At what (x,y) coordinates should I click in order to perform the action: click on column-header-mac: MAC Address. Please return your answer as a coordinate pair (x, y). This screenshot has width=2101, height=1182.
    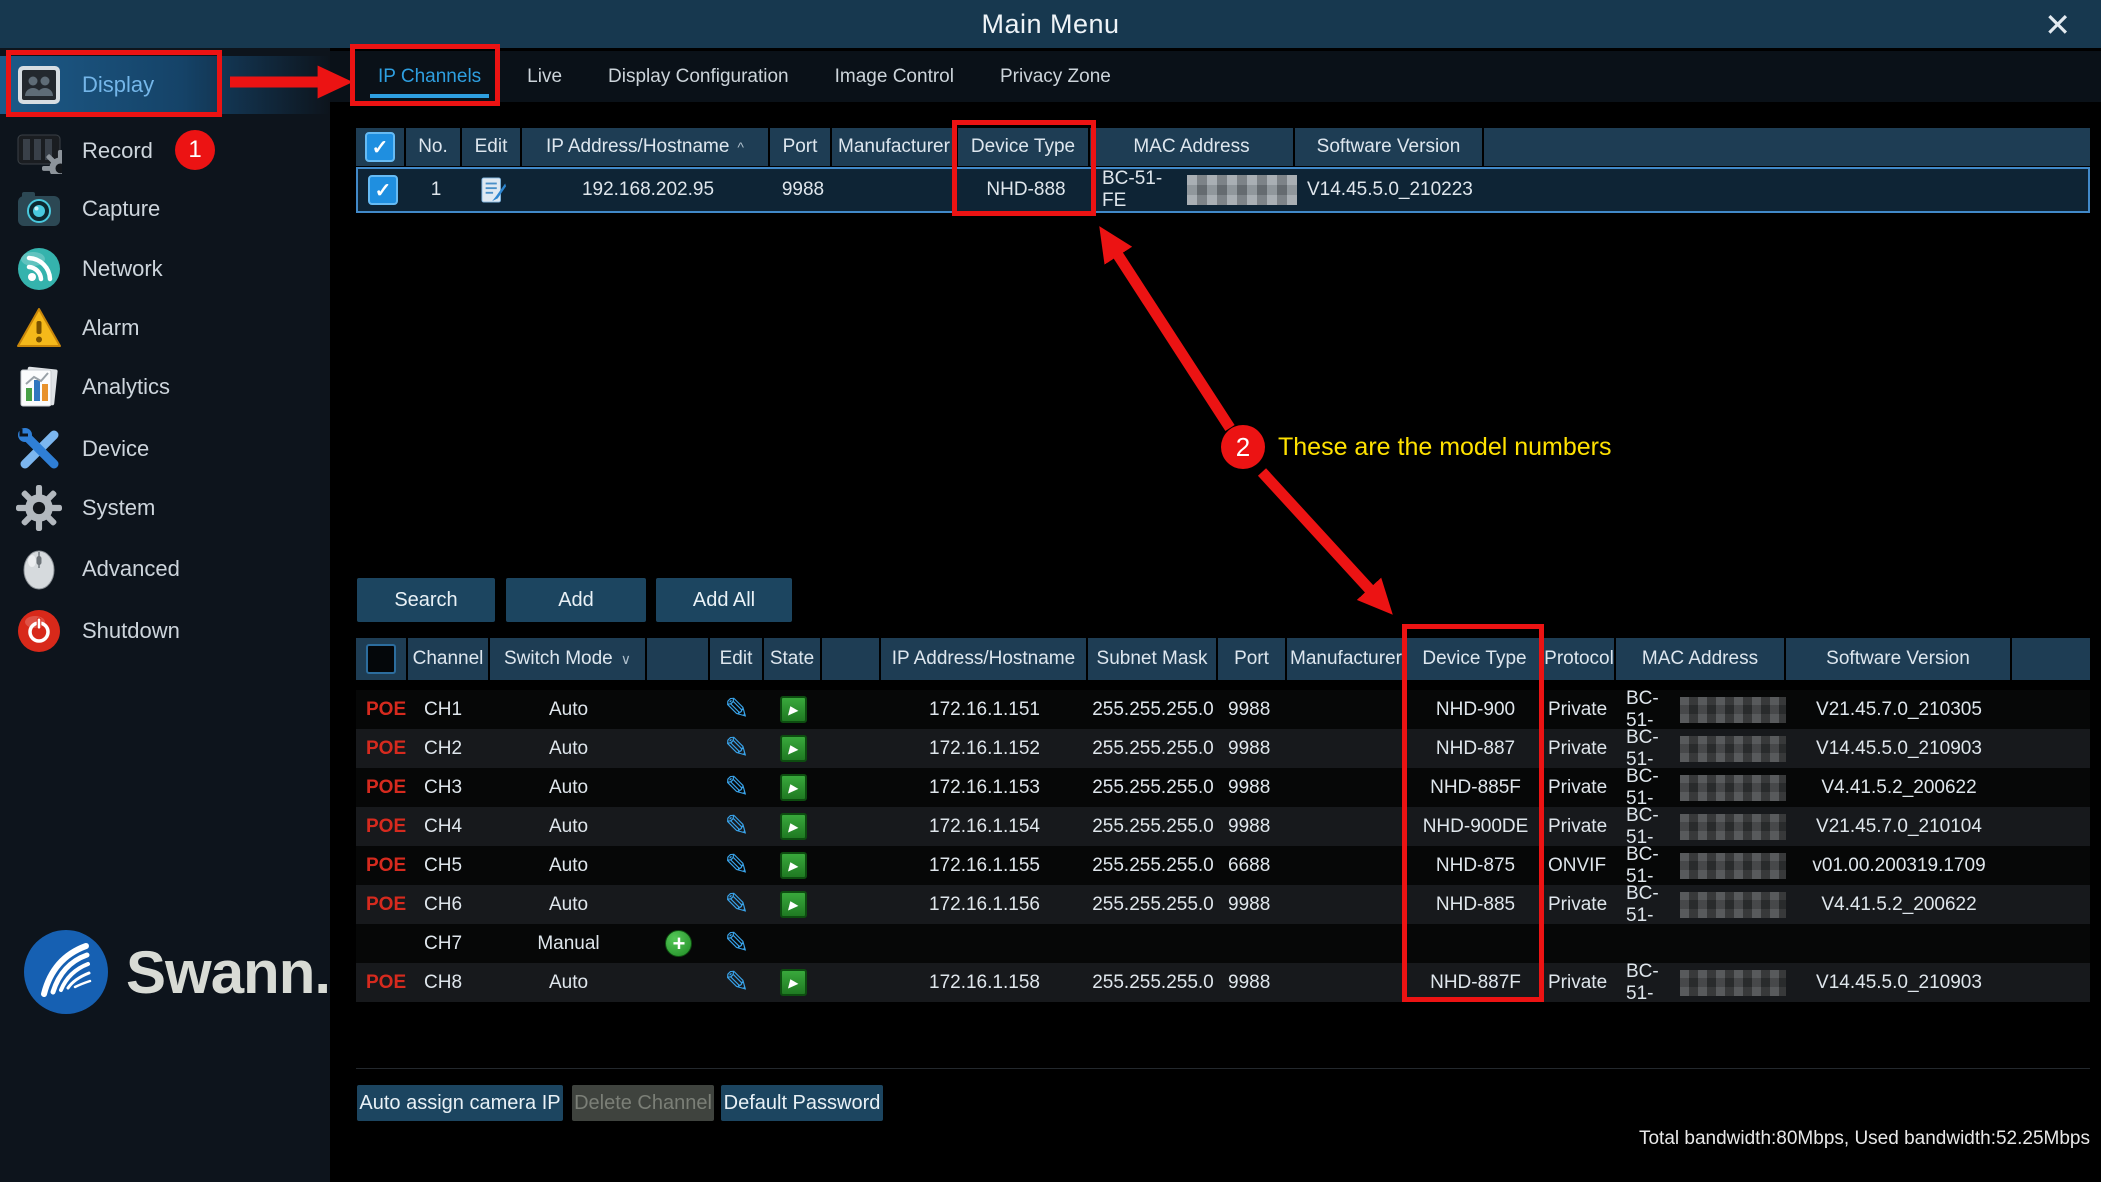
    Looking at the image, I should click on (1192, 147).